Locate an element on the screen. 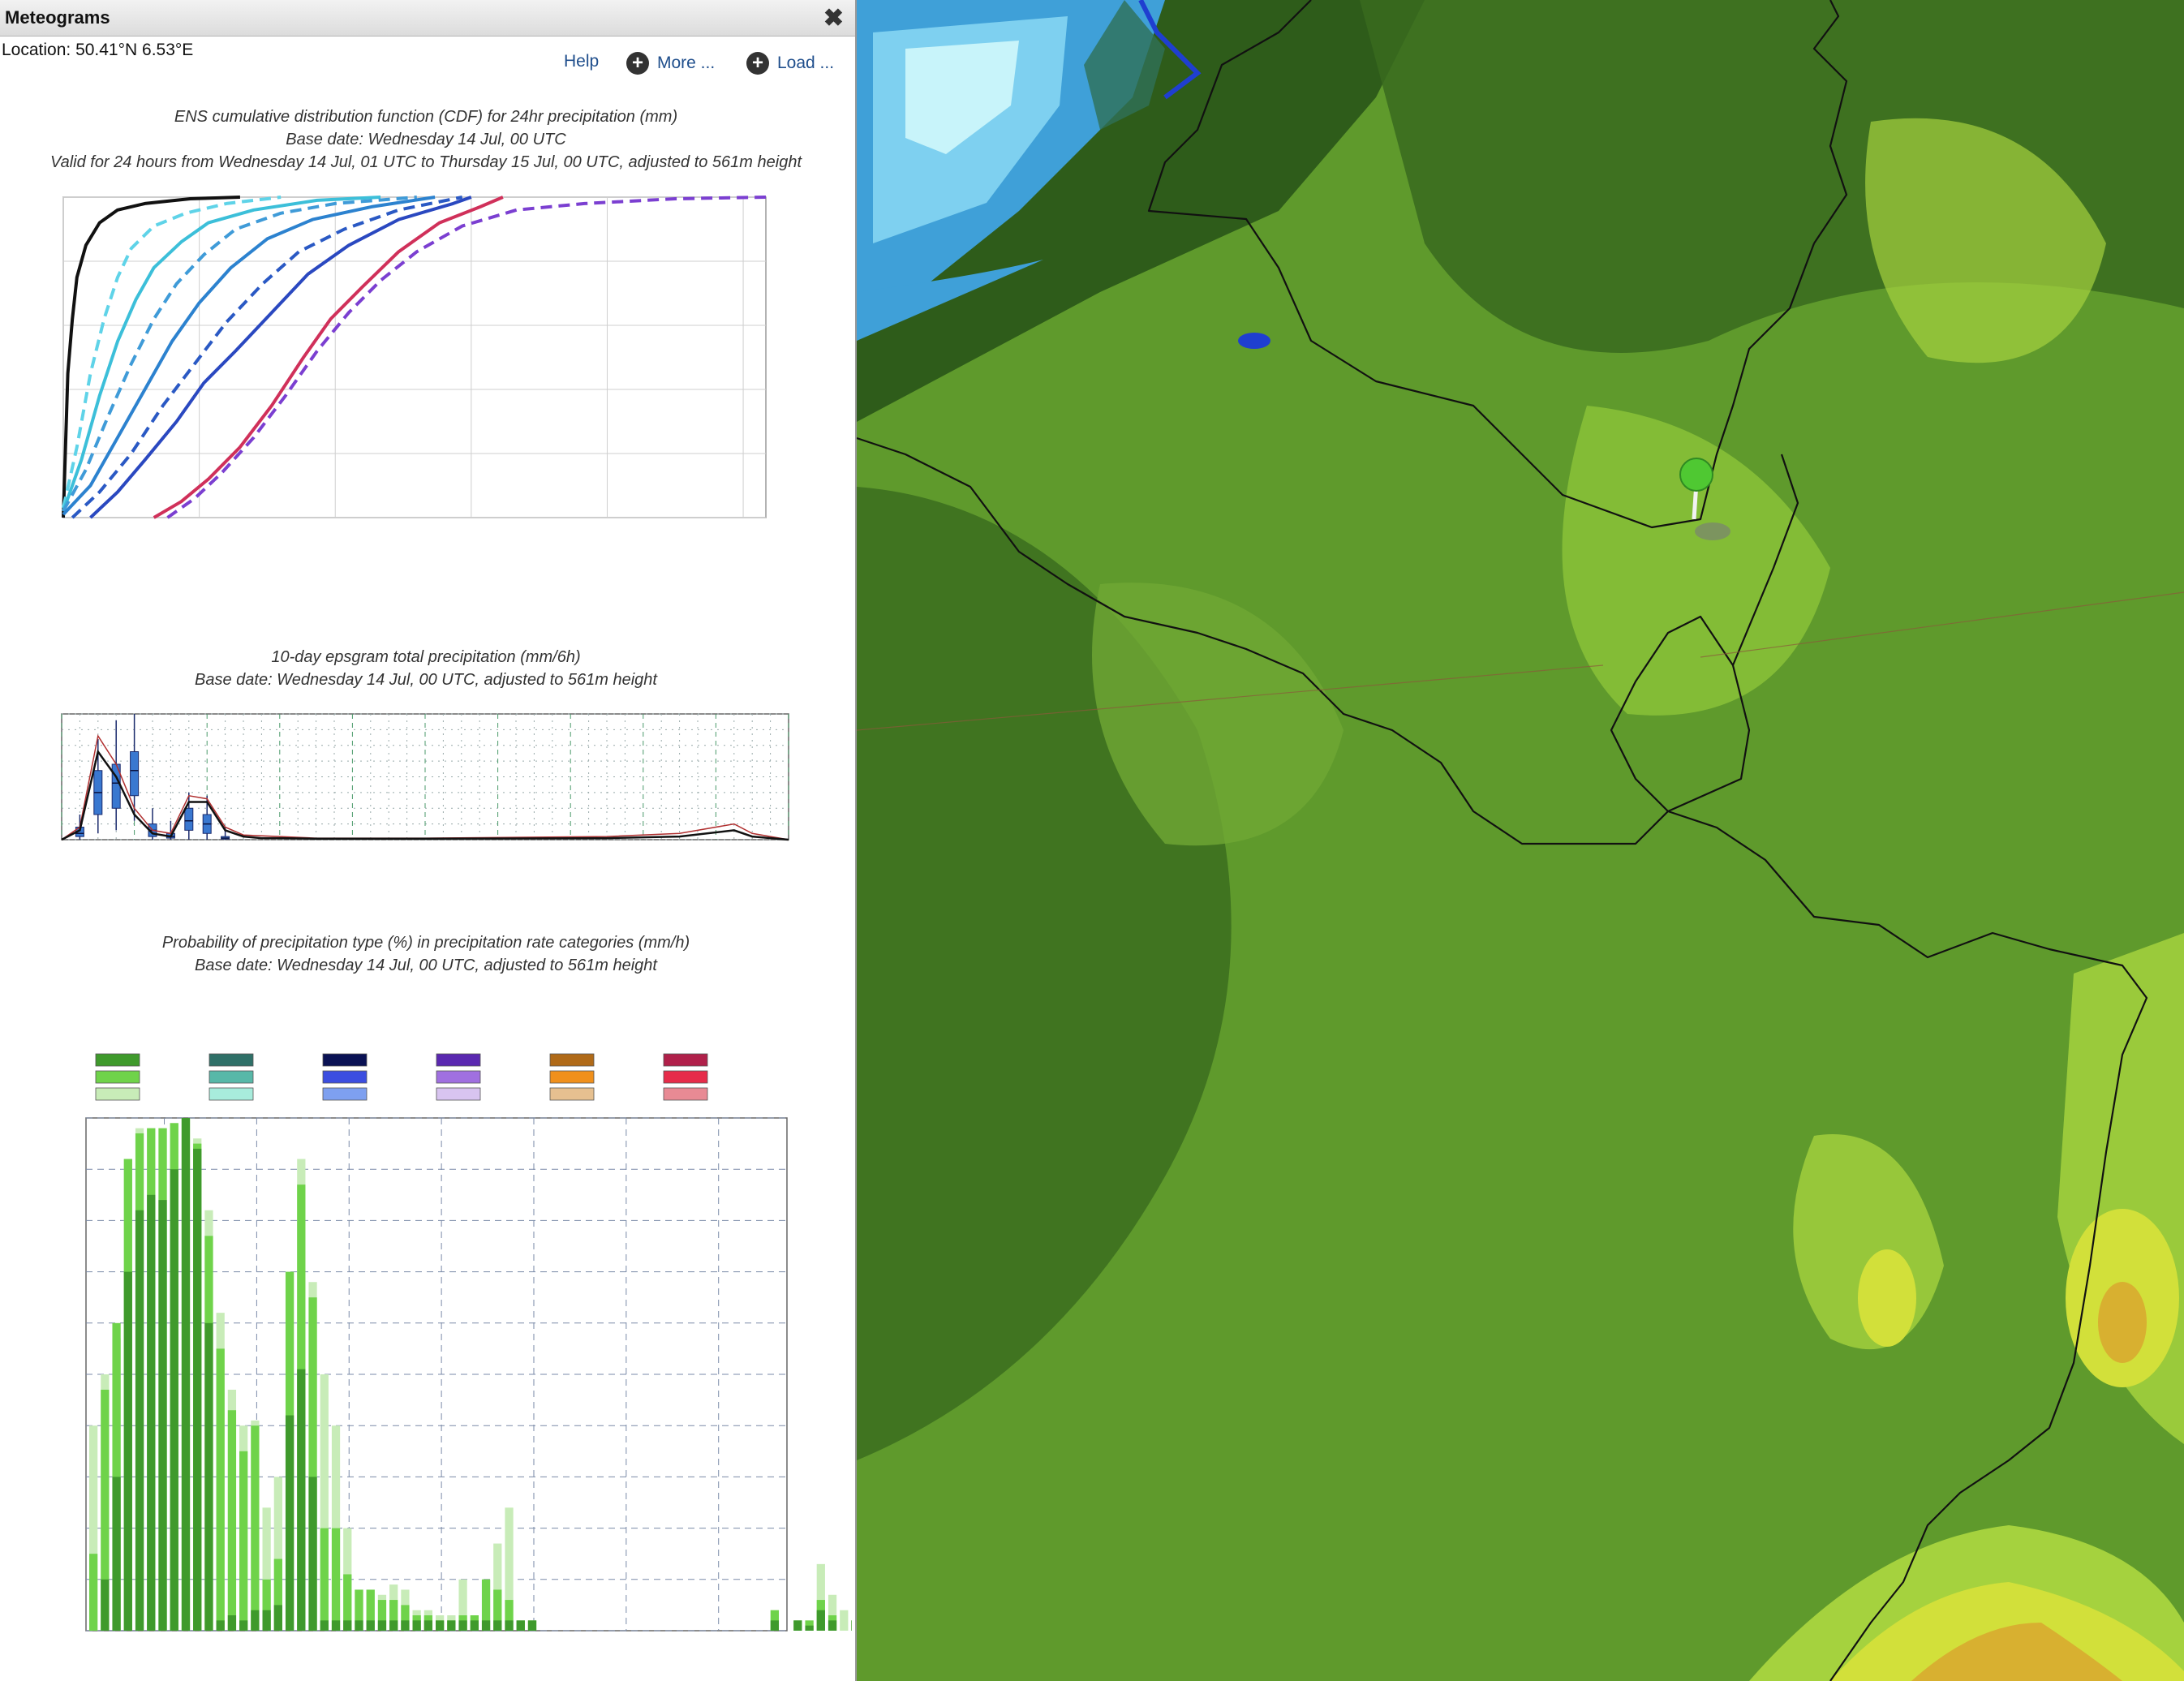 This screenshot has height=1681, width=2184. pin-head is located at coordinates (1696, 475).